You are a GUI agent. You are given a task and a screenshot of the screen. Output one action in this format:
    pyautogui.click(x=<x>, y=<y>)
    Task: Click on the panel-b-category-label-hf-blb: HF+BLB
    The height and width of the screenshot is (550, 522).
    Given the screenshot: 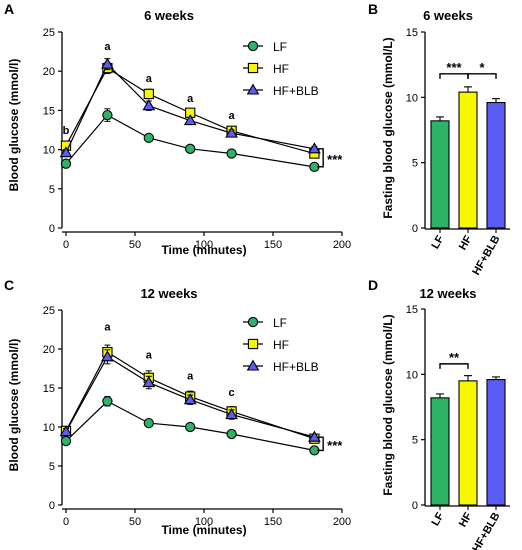 What is the action you would take?
    pyautogui.click(x=486, y=255)
    